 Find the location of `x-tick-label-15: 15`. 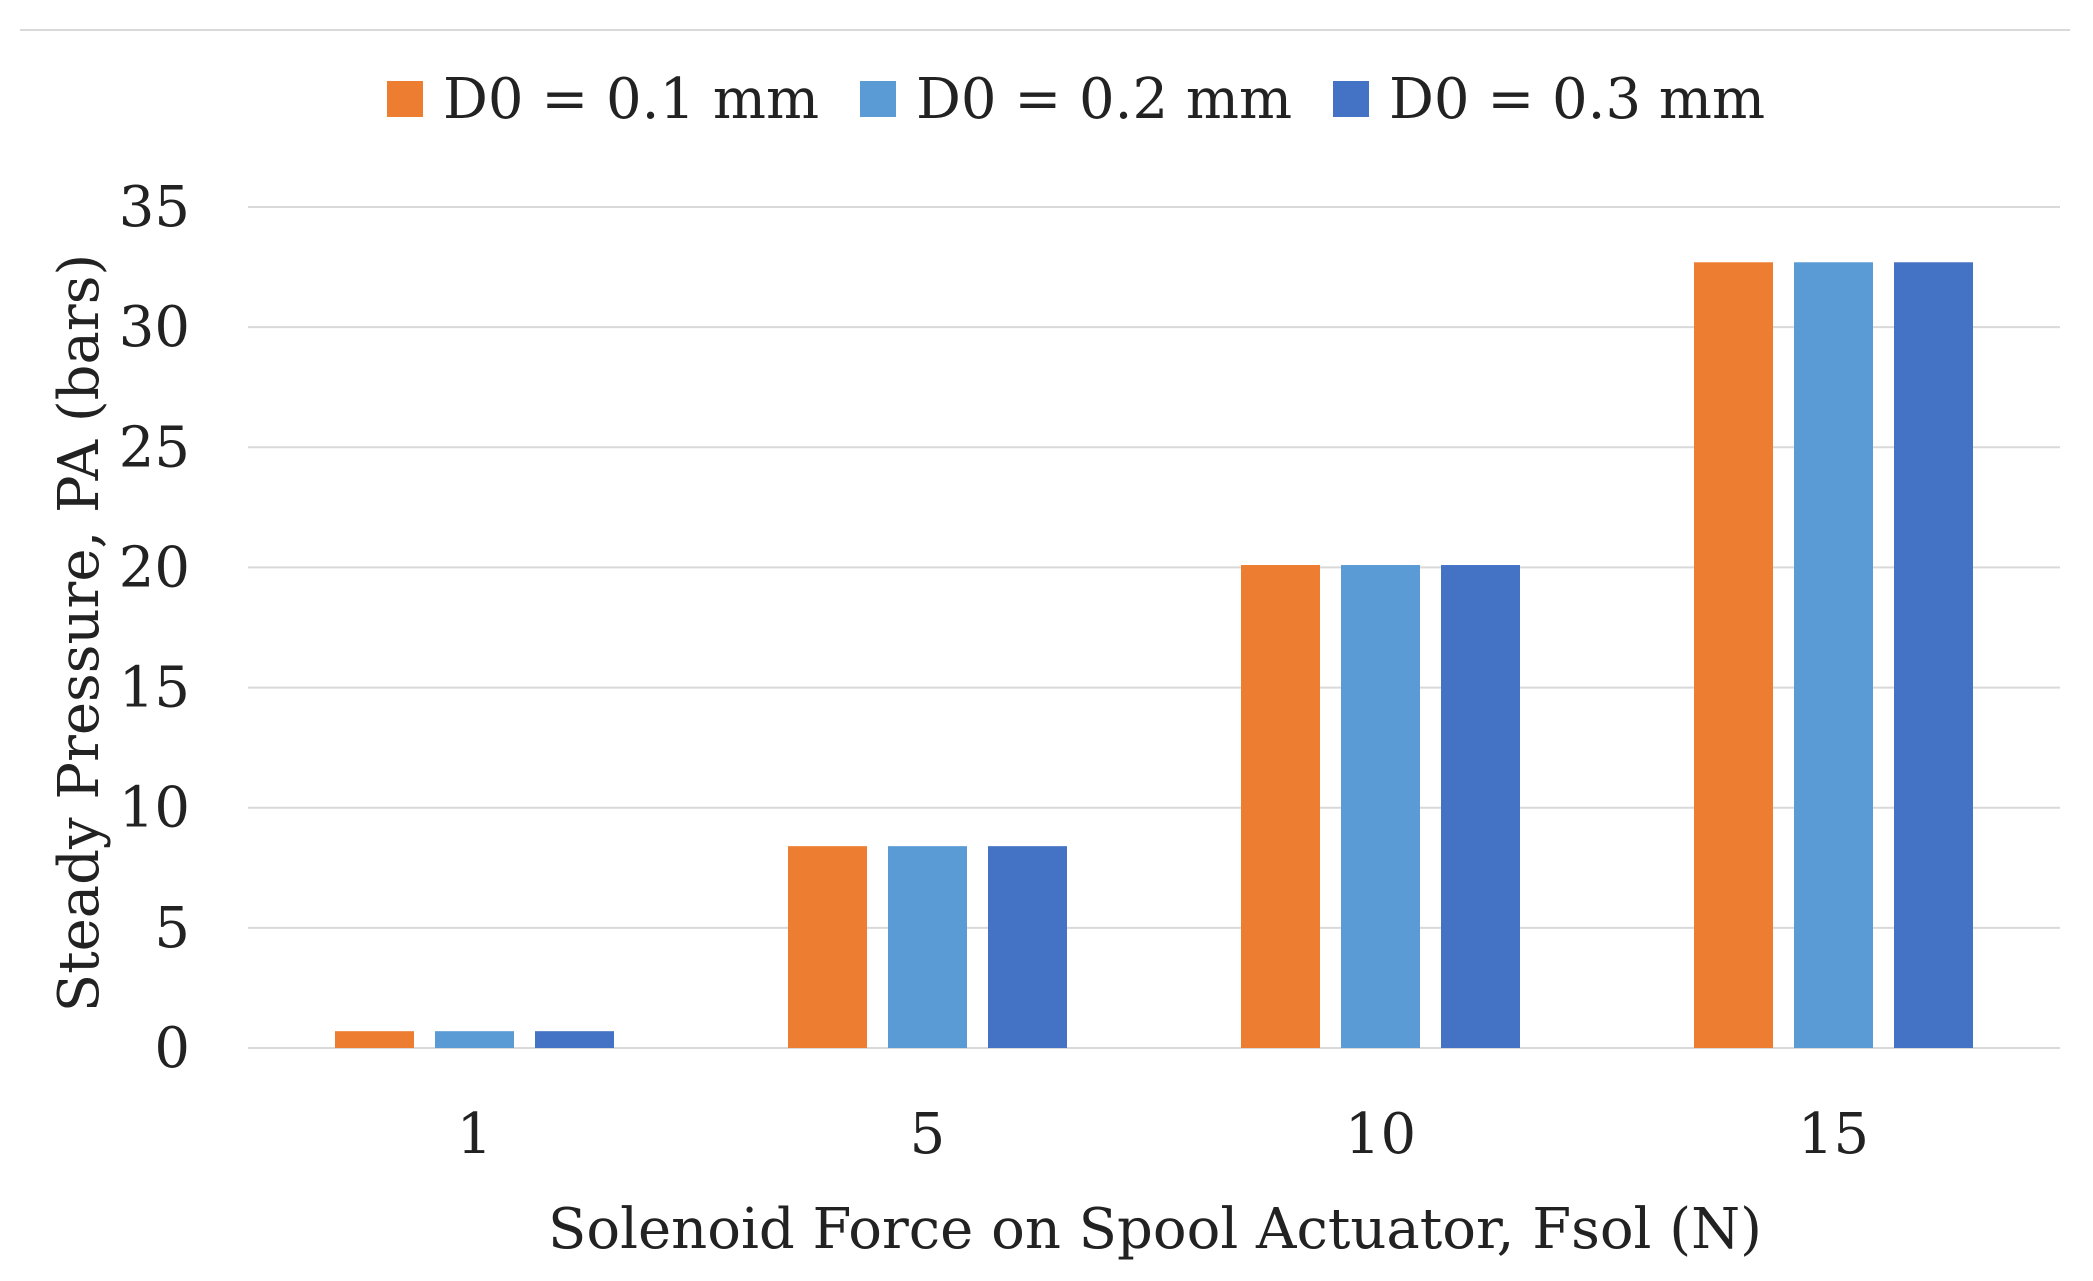

x-tick-label-15: 15 is located at coordinates (1833, 1134).